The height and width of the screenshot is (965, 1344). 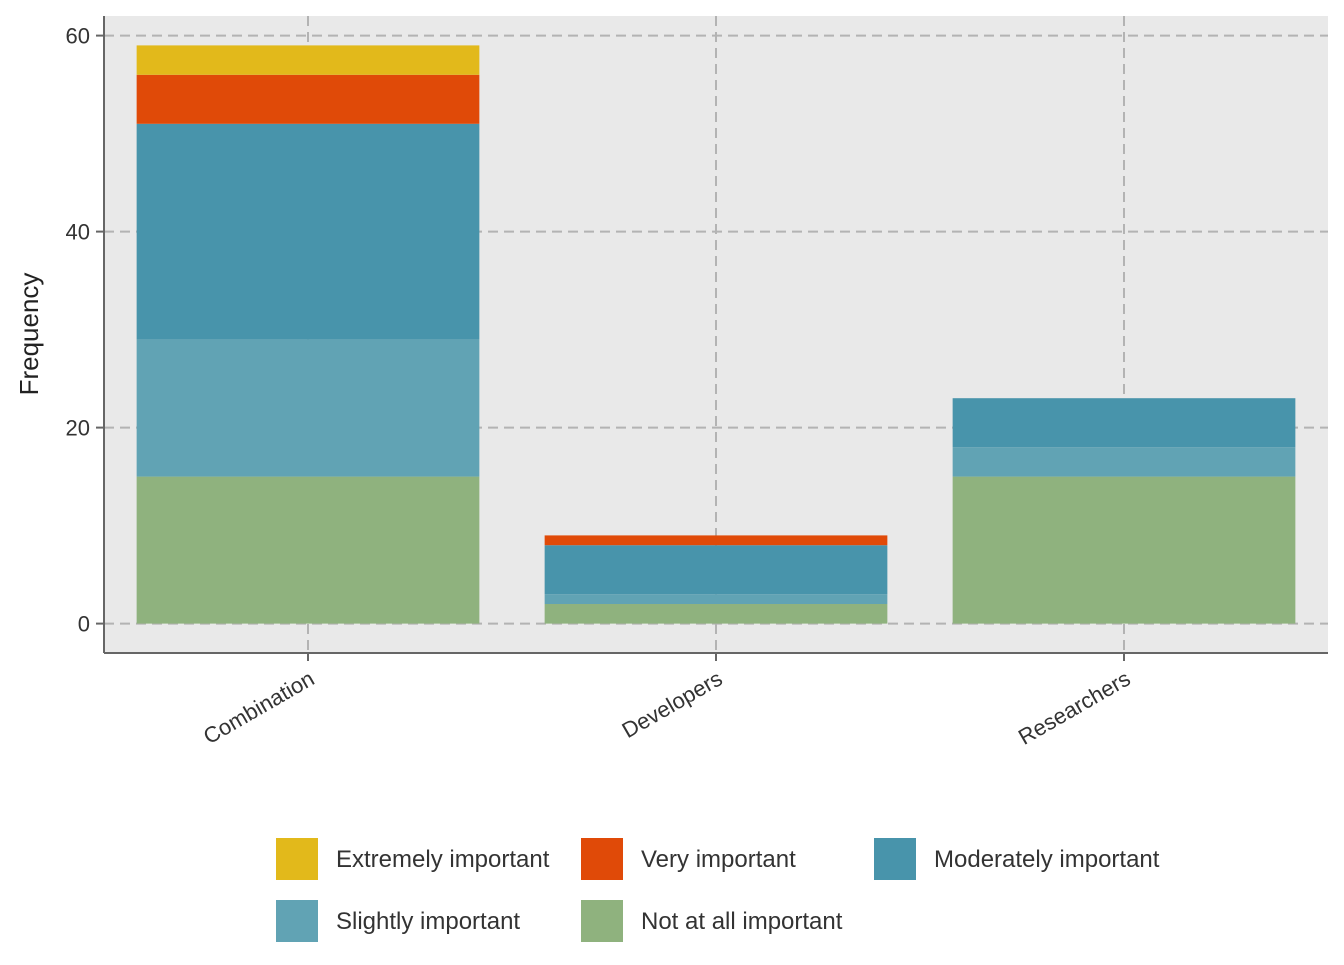 I want to click on legend-label-extremely-important: Extremely important, so click(x=443, y=859).